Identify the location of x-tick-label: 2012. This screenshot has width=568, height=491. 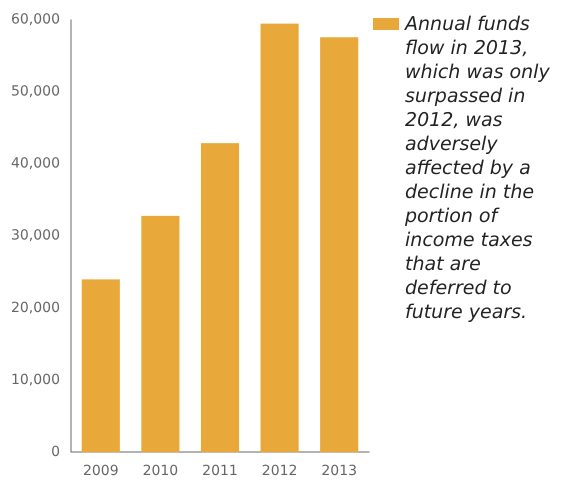
(280, 471).